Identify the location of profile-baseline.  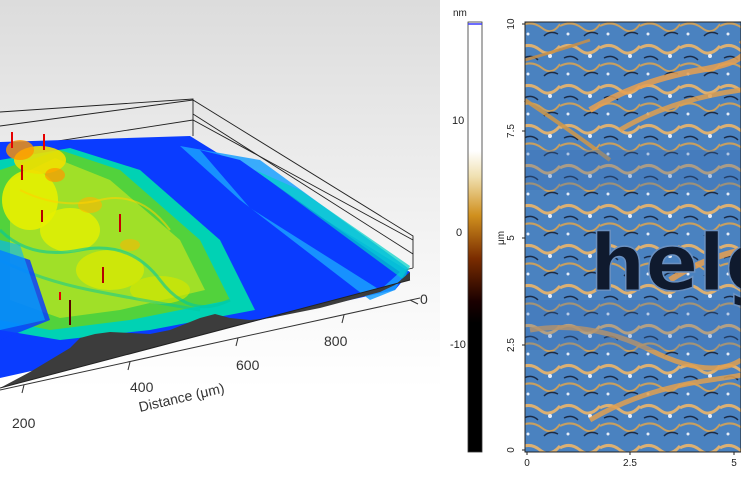
(205, 334).